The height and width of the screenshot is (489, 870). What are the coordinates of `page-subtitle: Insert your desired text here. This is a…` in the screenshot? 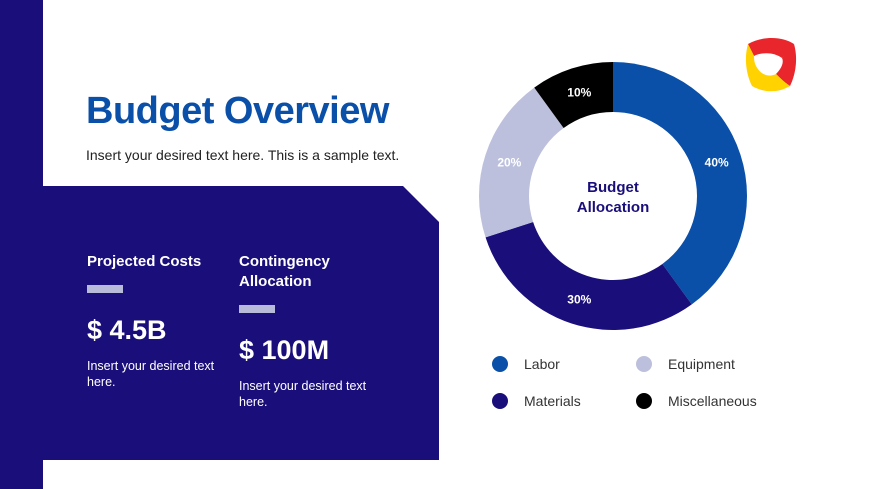 It's located at (243, 155).